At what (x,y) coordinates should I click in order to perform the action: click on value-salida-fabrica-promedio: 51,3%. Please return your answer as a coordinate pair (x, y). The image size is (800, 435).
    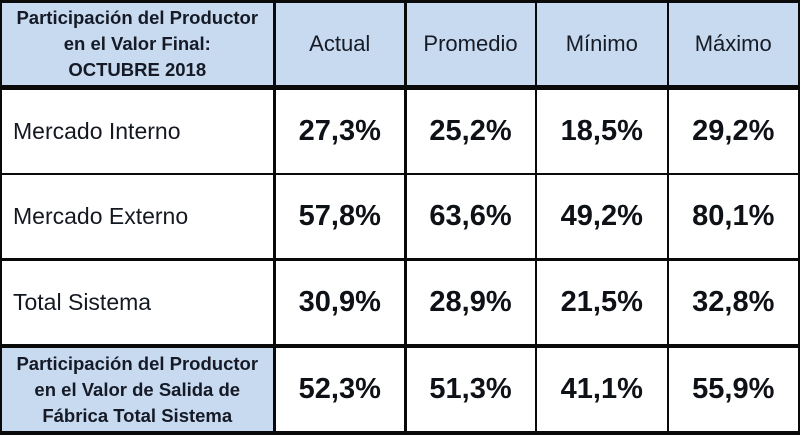
    Looking at the image, I should click on (470, 390).